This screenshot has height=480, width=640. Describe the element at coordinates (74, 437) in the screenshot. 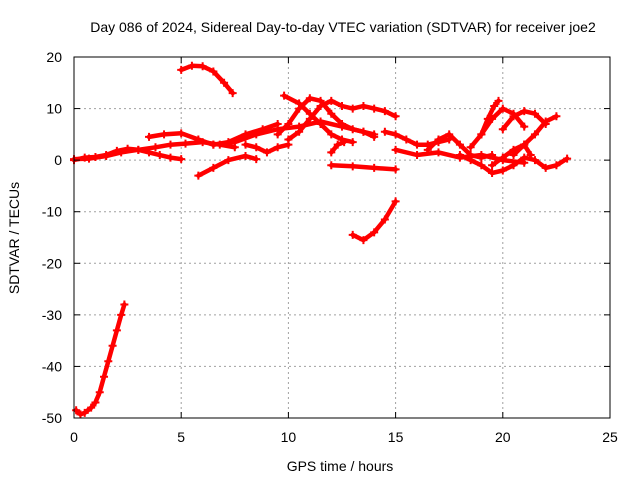

I see `x-tick-label: 0` at that location.